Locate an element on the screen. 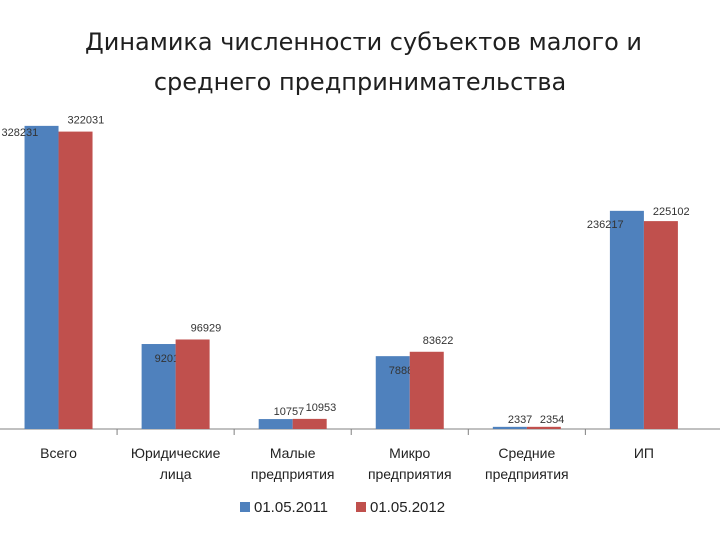 This screenshot has width=720, height=540. legend-label: 01.05.2012 is located at coordinates (407, 507).